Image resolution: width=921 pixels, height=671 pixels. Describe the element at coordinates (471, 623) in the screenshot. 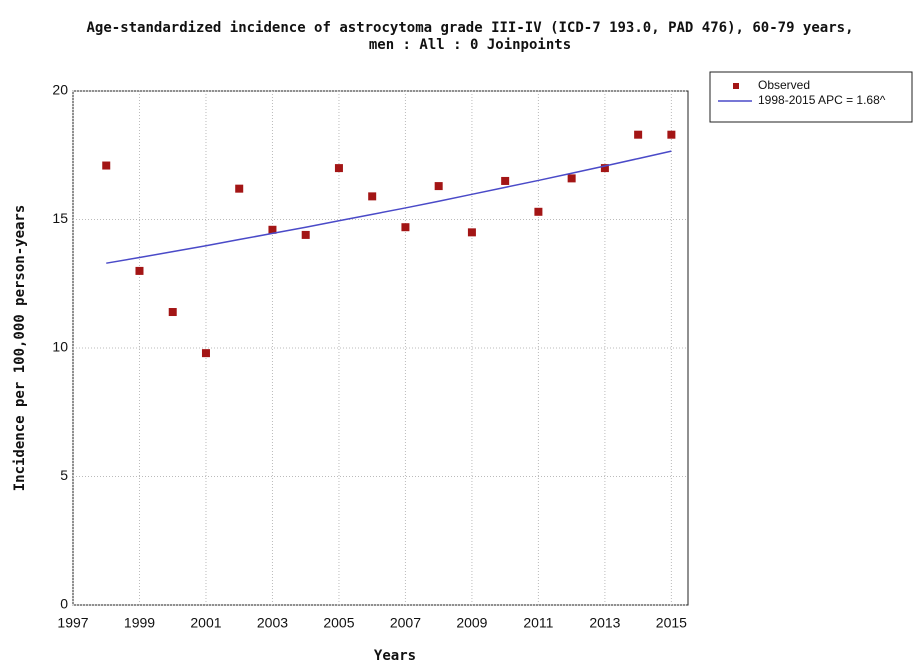

I see `x-tick-label: 2009` at that location.